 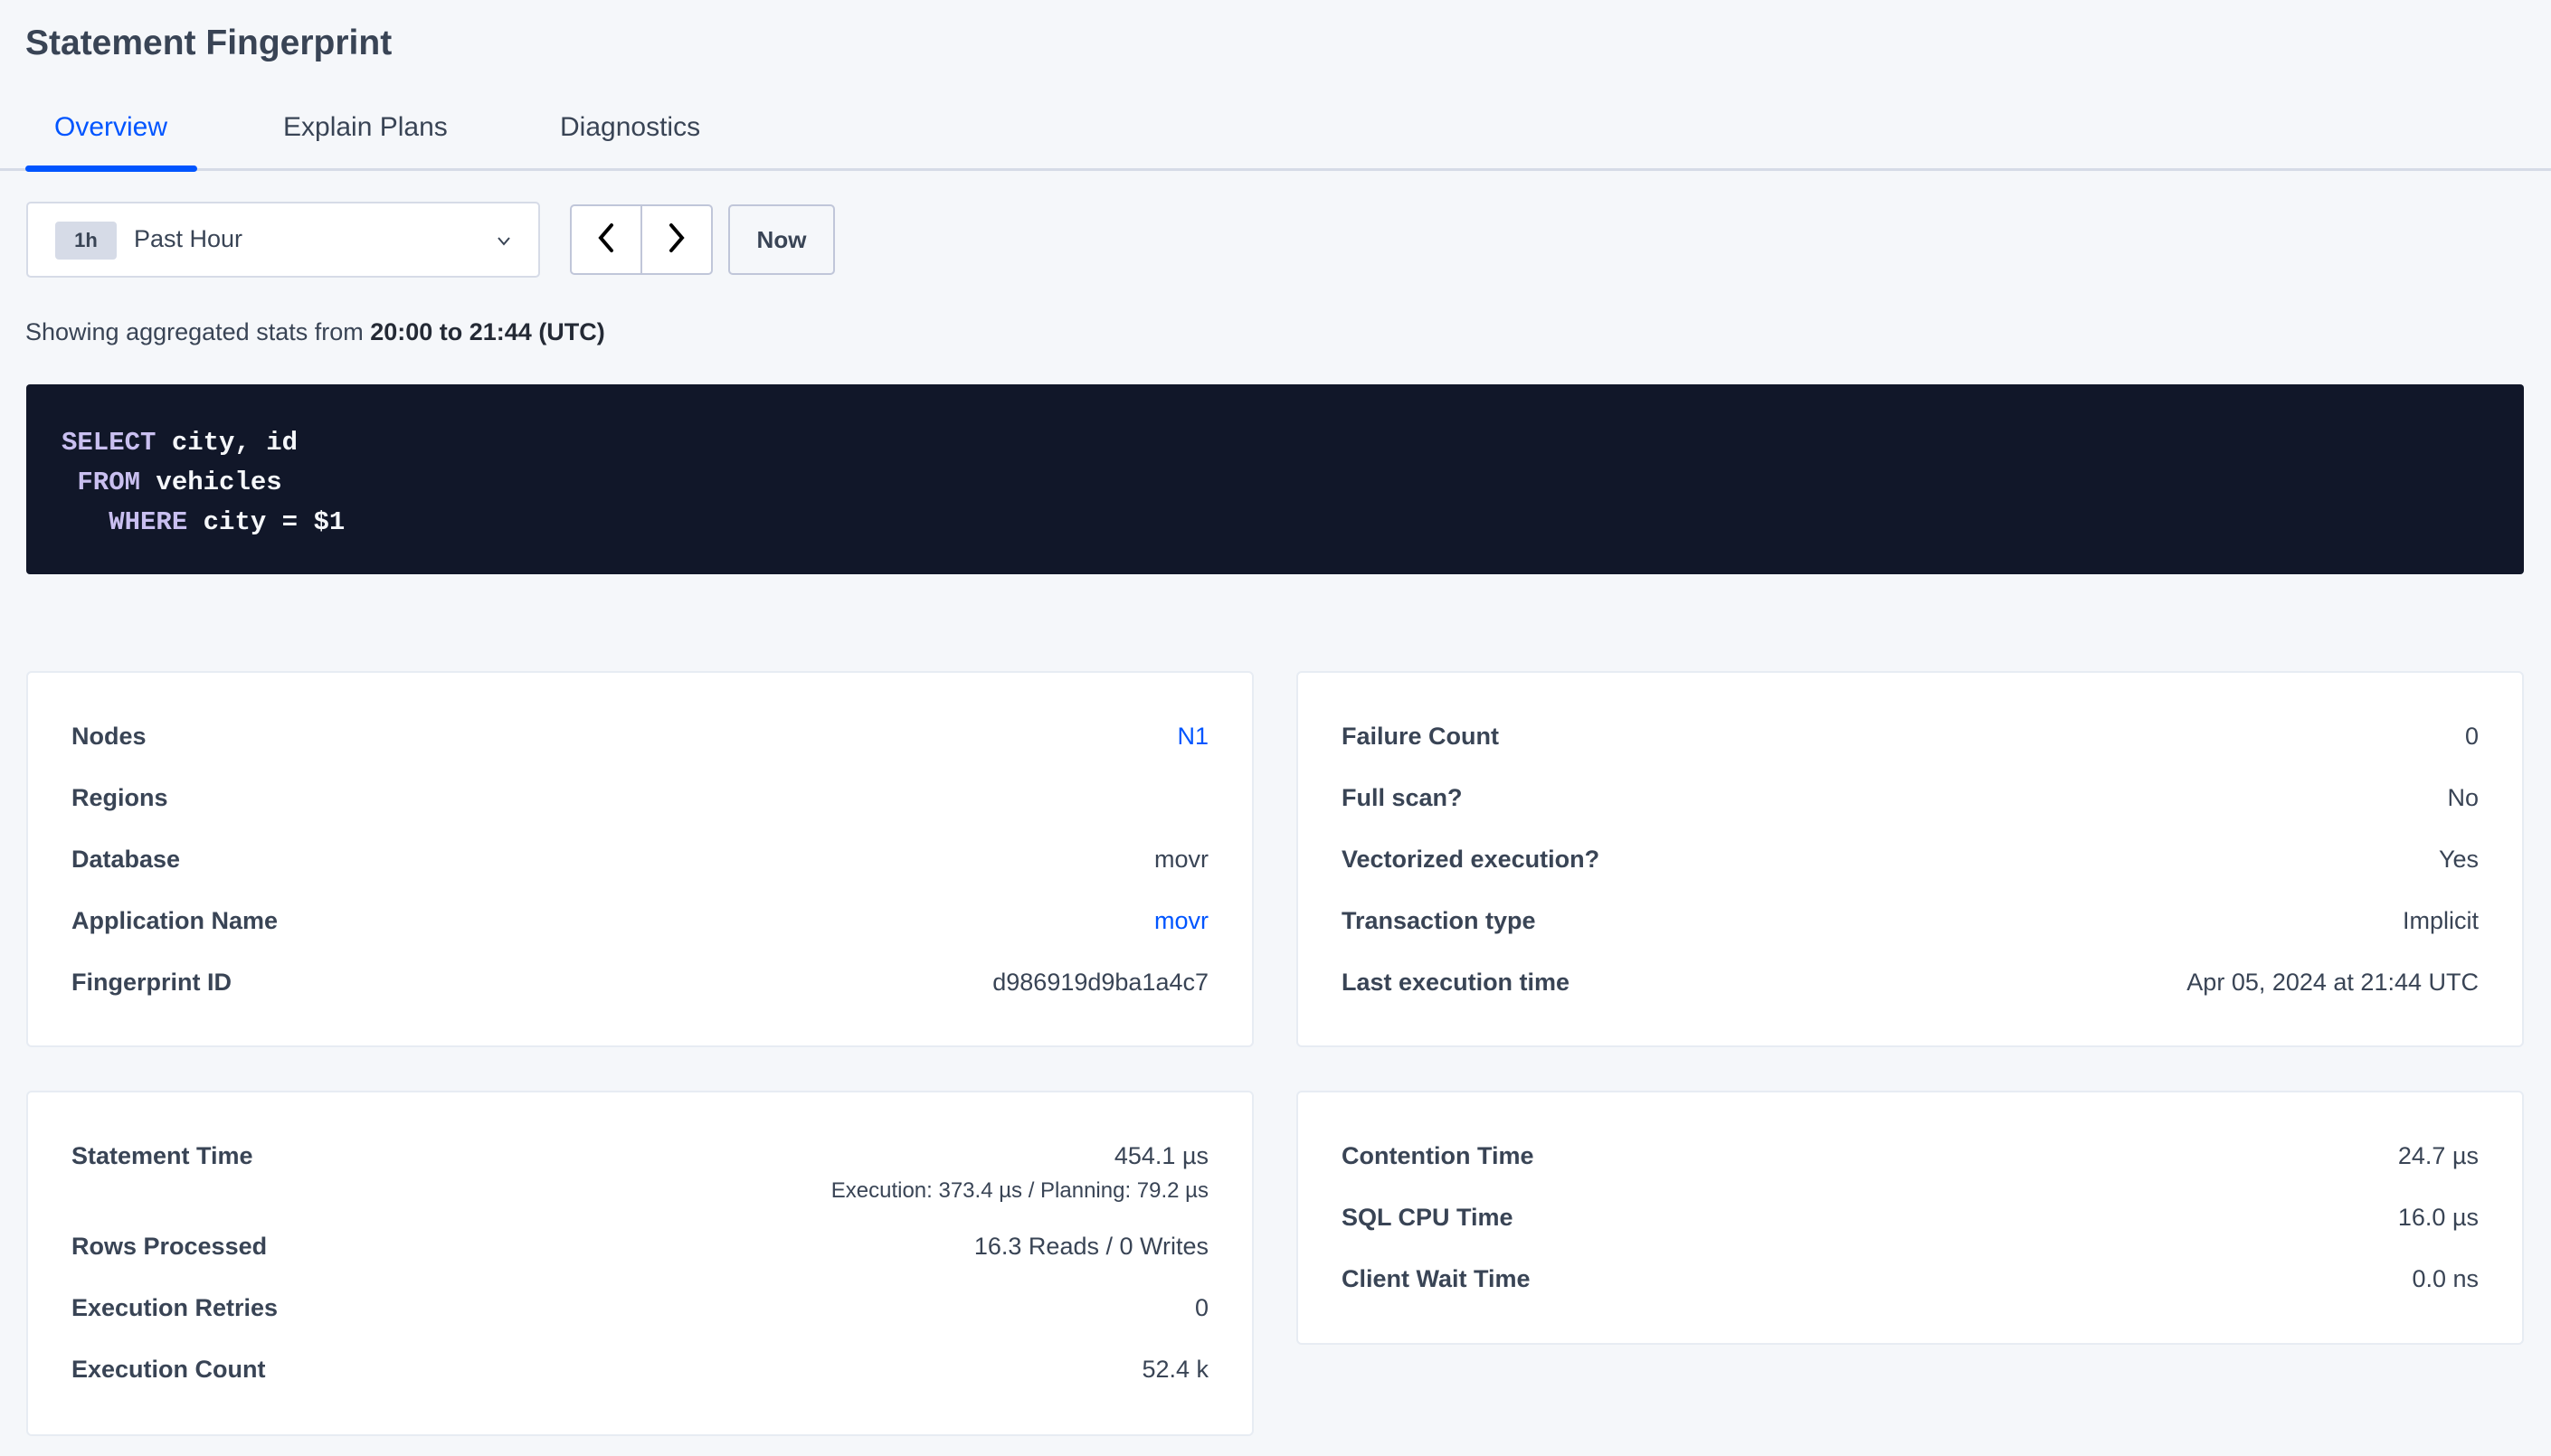 I want to click on stat-label: Statement Time, so click(x=162, y=1155).